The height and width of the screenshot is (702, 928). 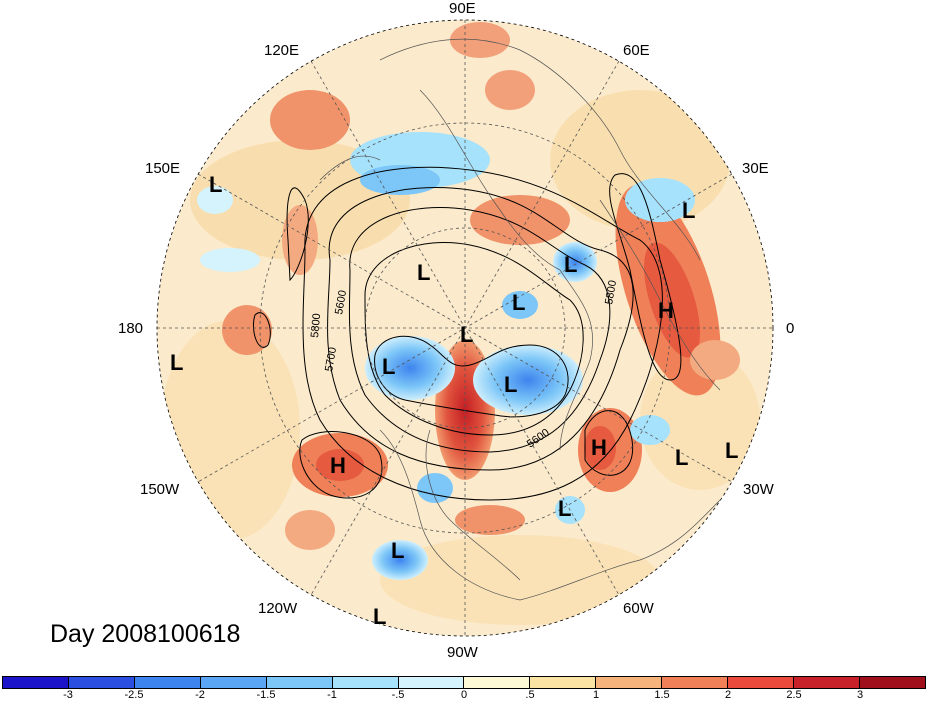 I want to click on colorbar-tick-label: -2.5, so click(x=134, y=695).